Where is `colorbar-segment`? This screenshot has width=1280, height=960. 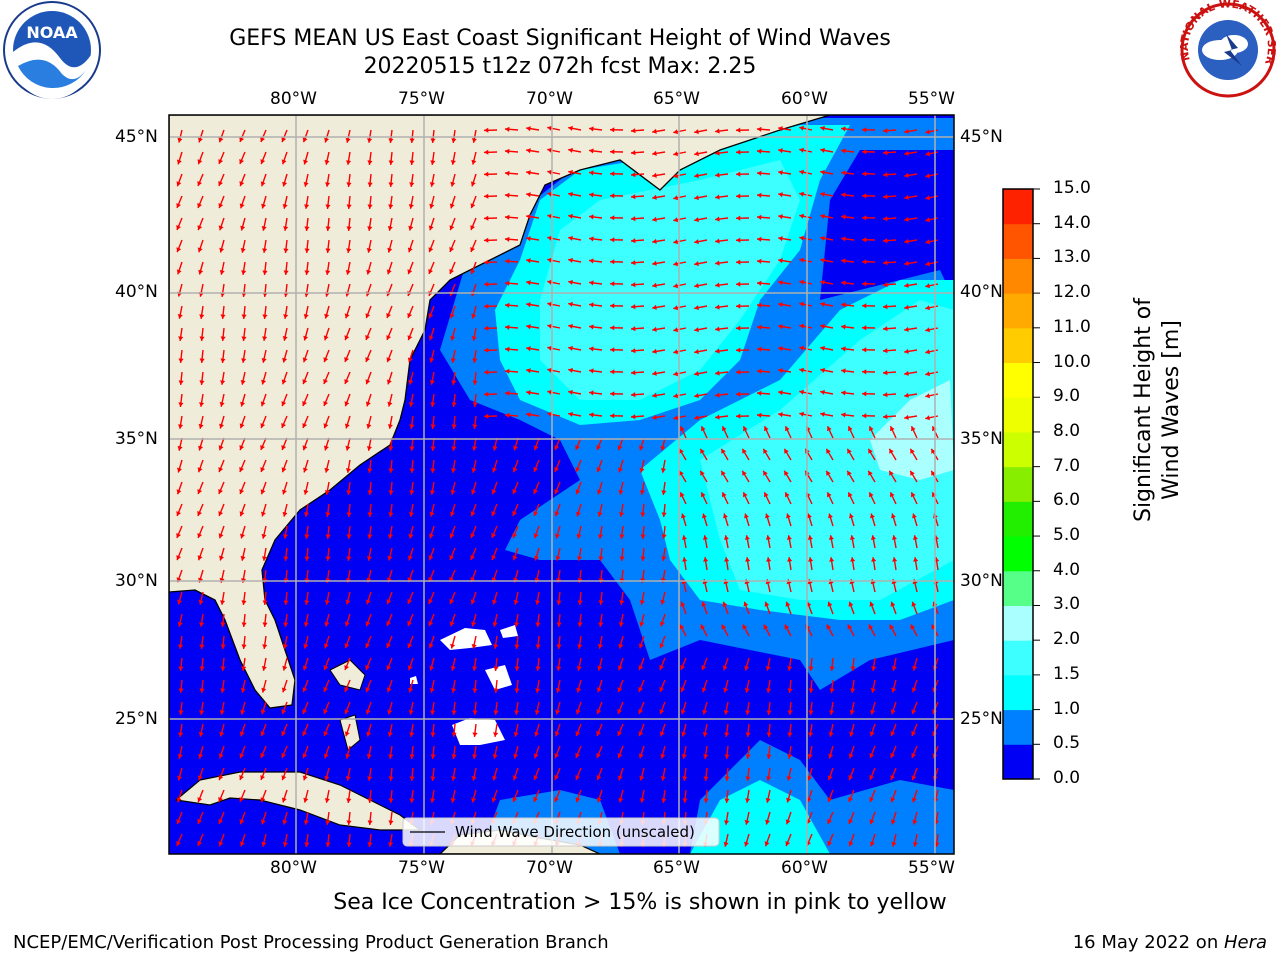 colorbar-segment is located at coordinates (1018, 658).